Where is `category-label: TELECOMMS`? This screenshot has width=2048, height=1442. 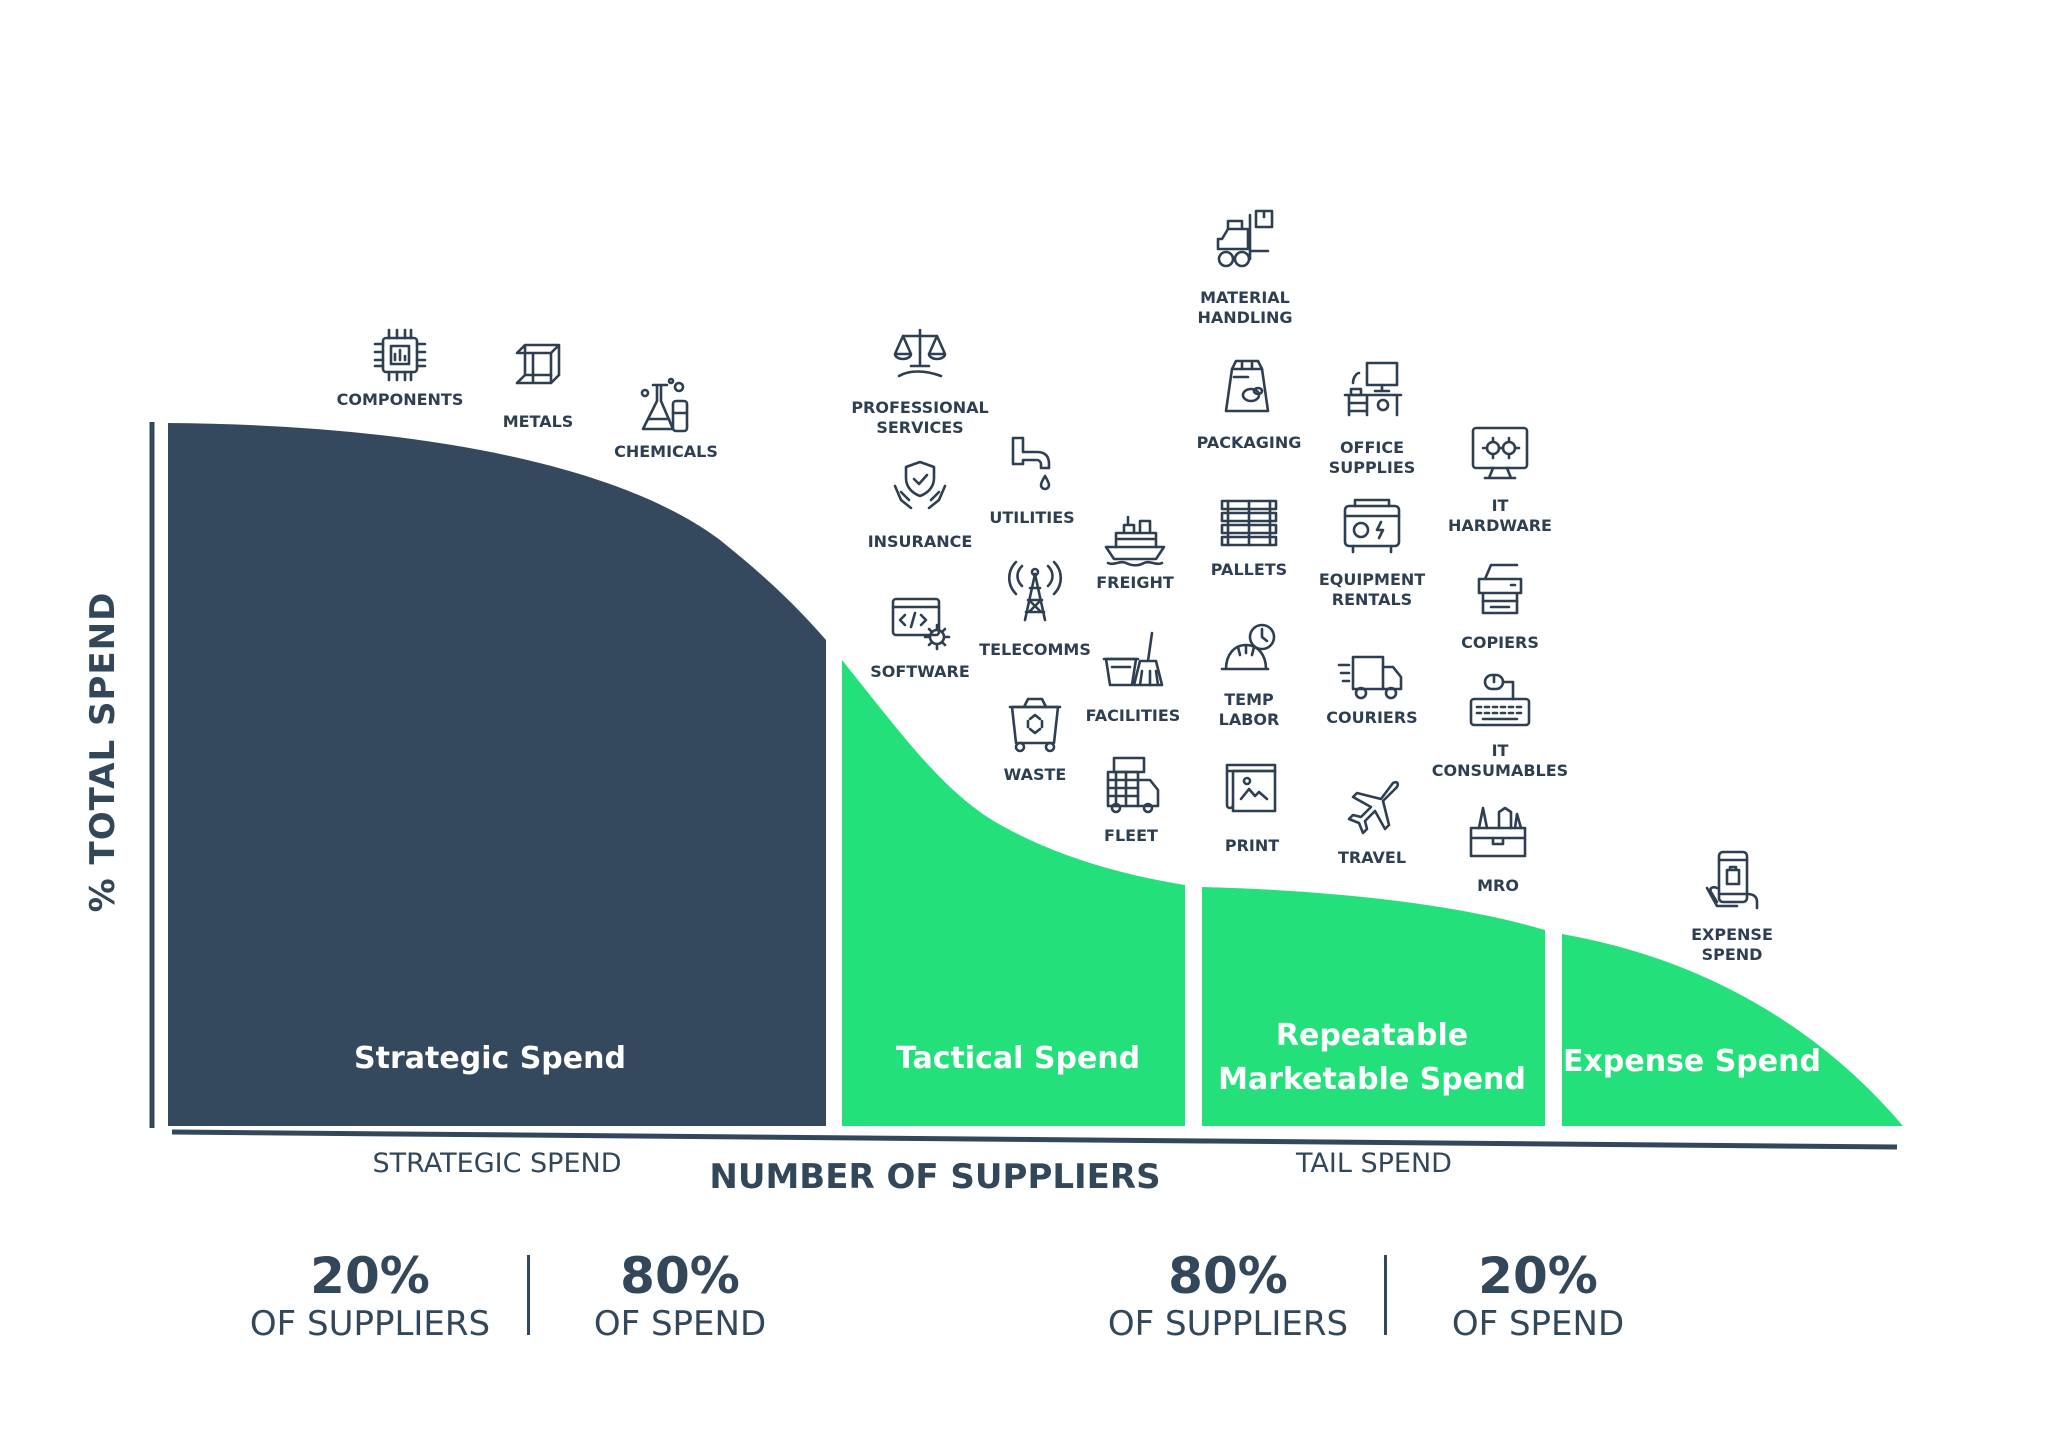 category-label: TELECOMMS is located at coordinates (1035, 649).